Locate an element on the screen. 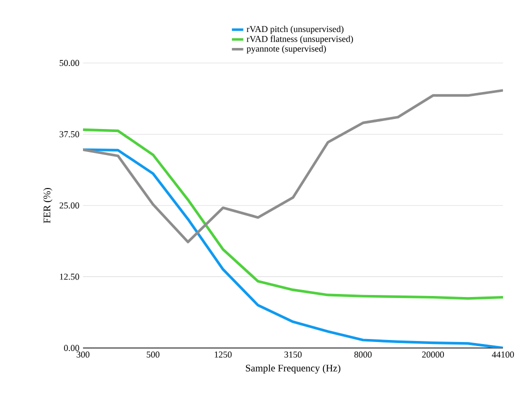 This screenshot has height=403, width=522. x-tick-label: 1250 is located at coordinates (223, 355).